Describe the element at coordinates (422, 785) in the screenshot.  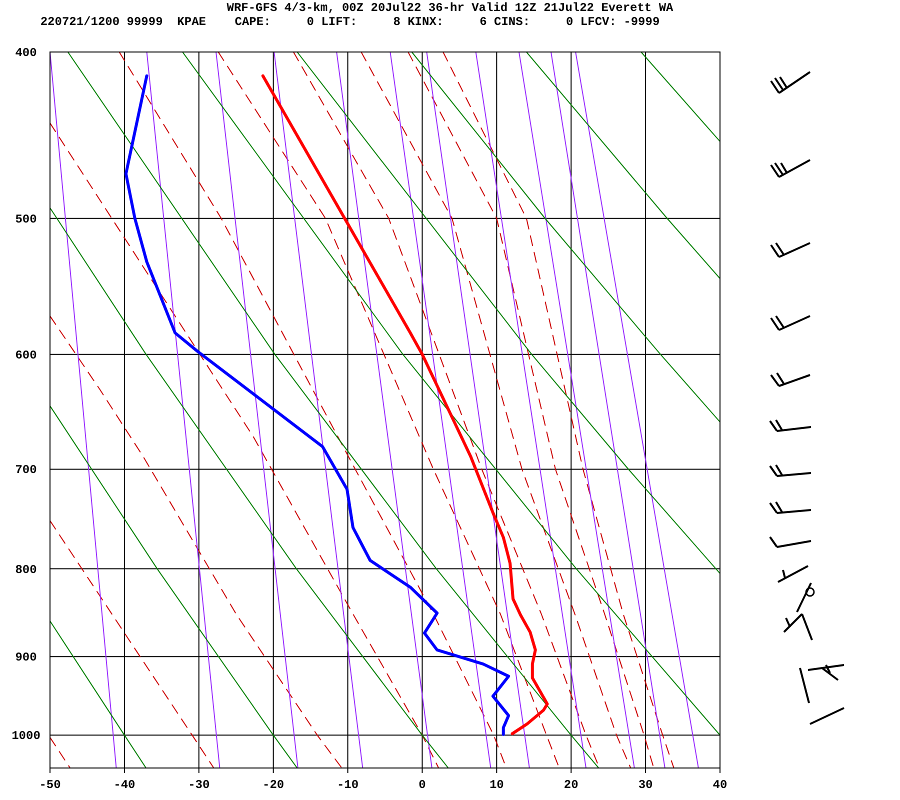
I see `x-tick-label: 0` at that location.